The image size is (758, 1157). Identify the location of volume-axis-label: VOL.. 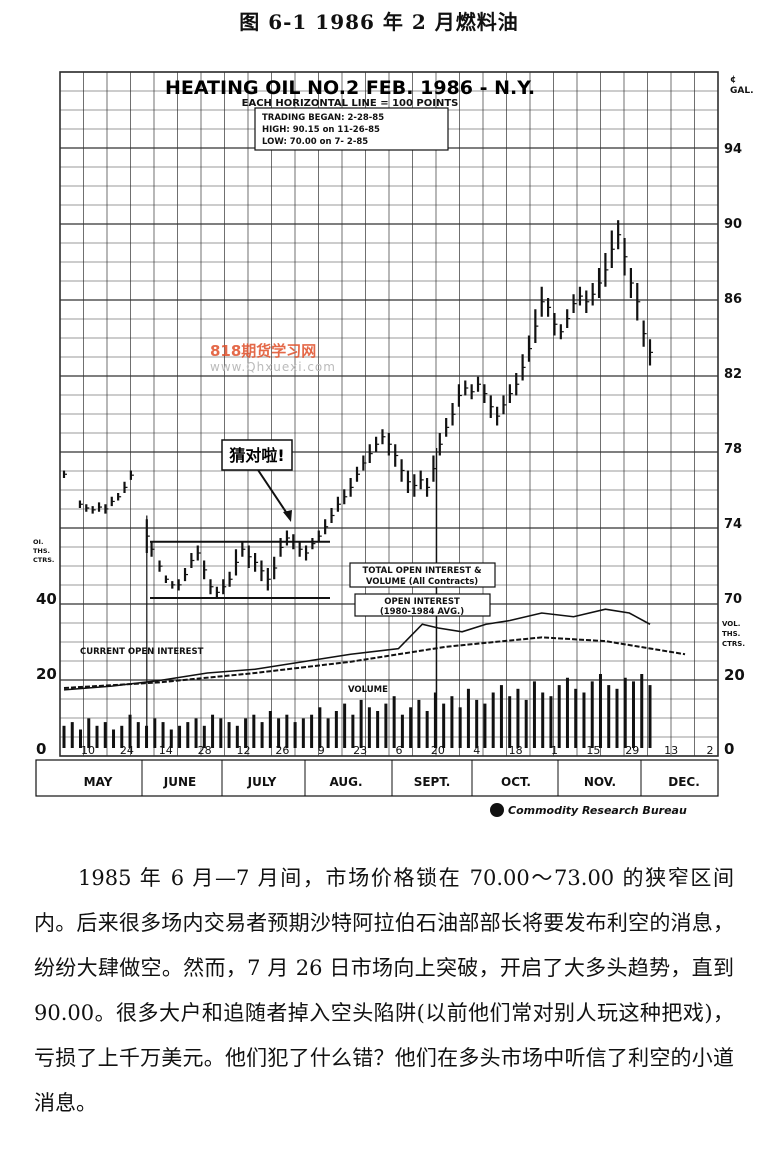
(731, 624).